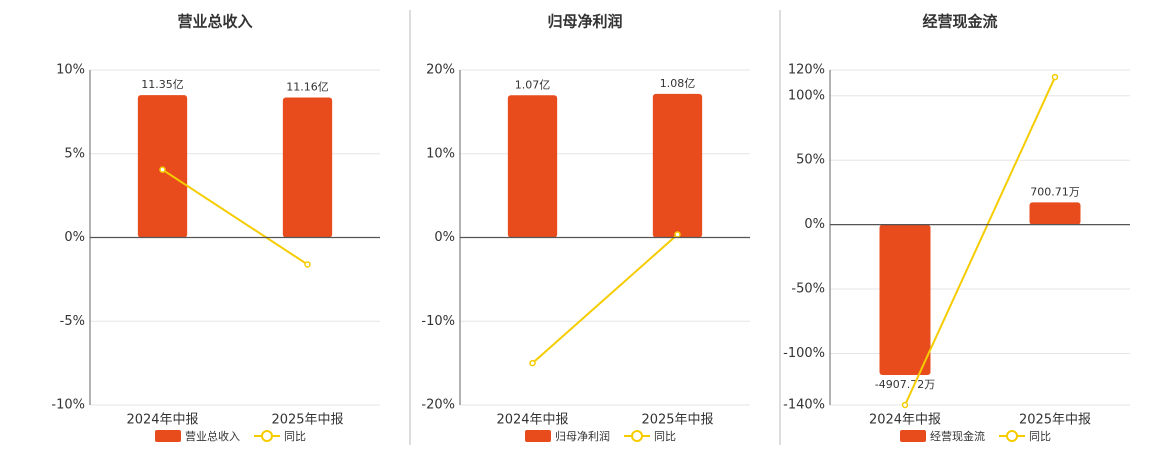  I want to click on value-label: 11.35亿, so click(162, 84).